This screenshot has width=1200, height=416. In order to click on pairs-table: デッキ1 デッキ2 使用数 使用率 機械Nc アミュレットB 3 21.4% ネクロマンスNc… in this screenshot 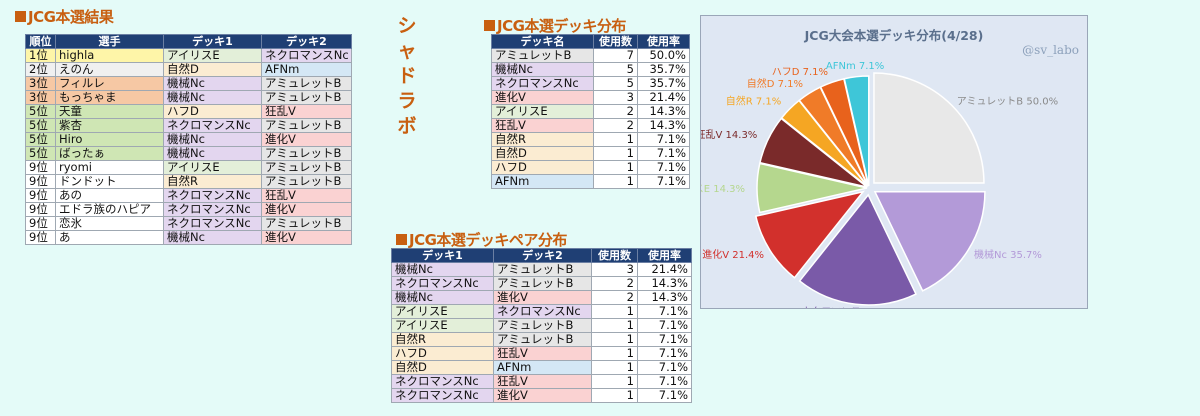, I will do `click(541, 325)`.